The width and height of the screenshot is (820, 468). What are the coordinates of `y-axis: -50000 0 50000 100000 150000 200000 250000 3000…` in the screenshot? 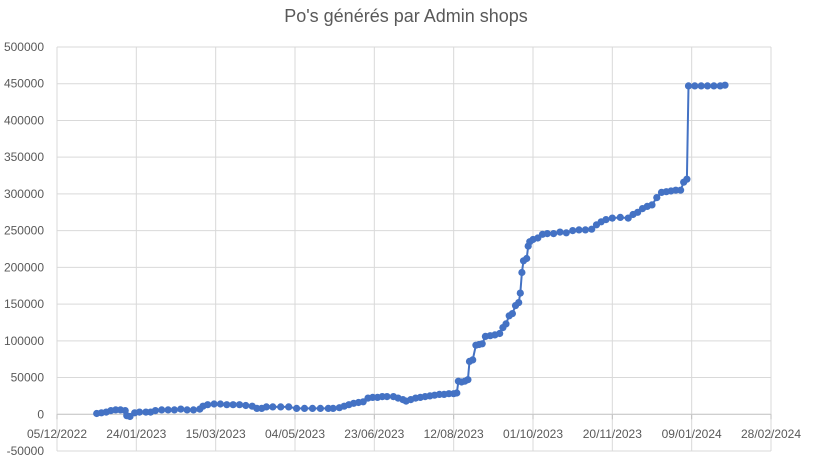 It's located at (24, 249).